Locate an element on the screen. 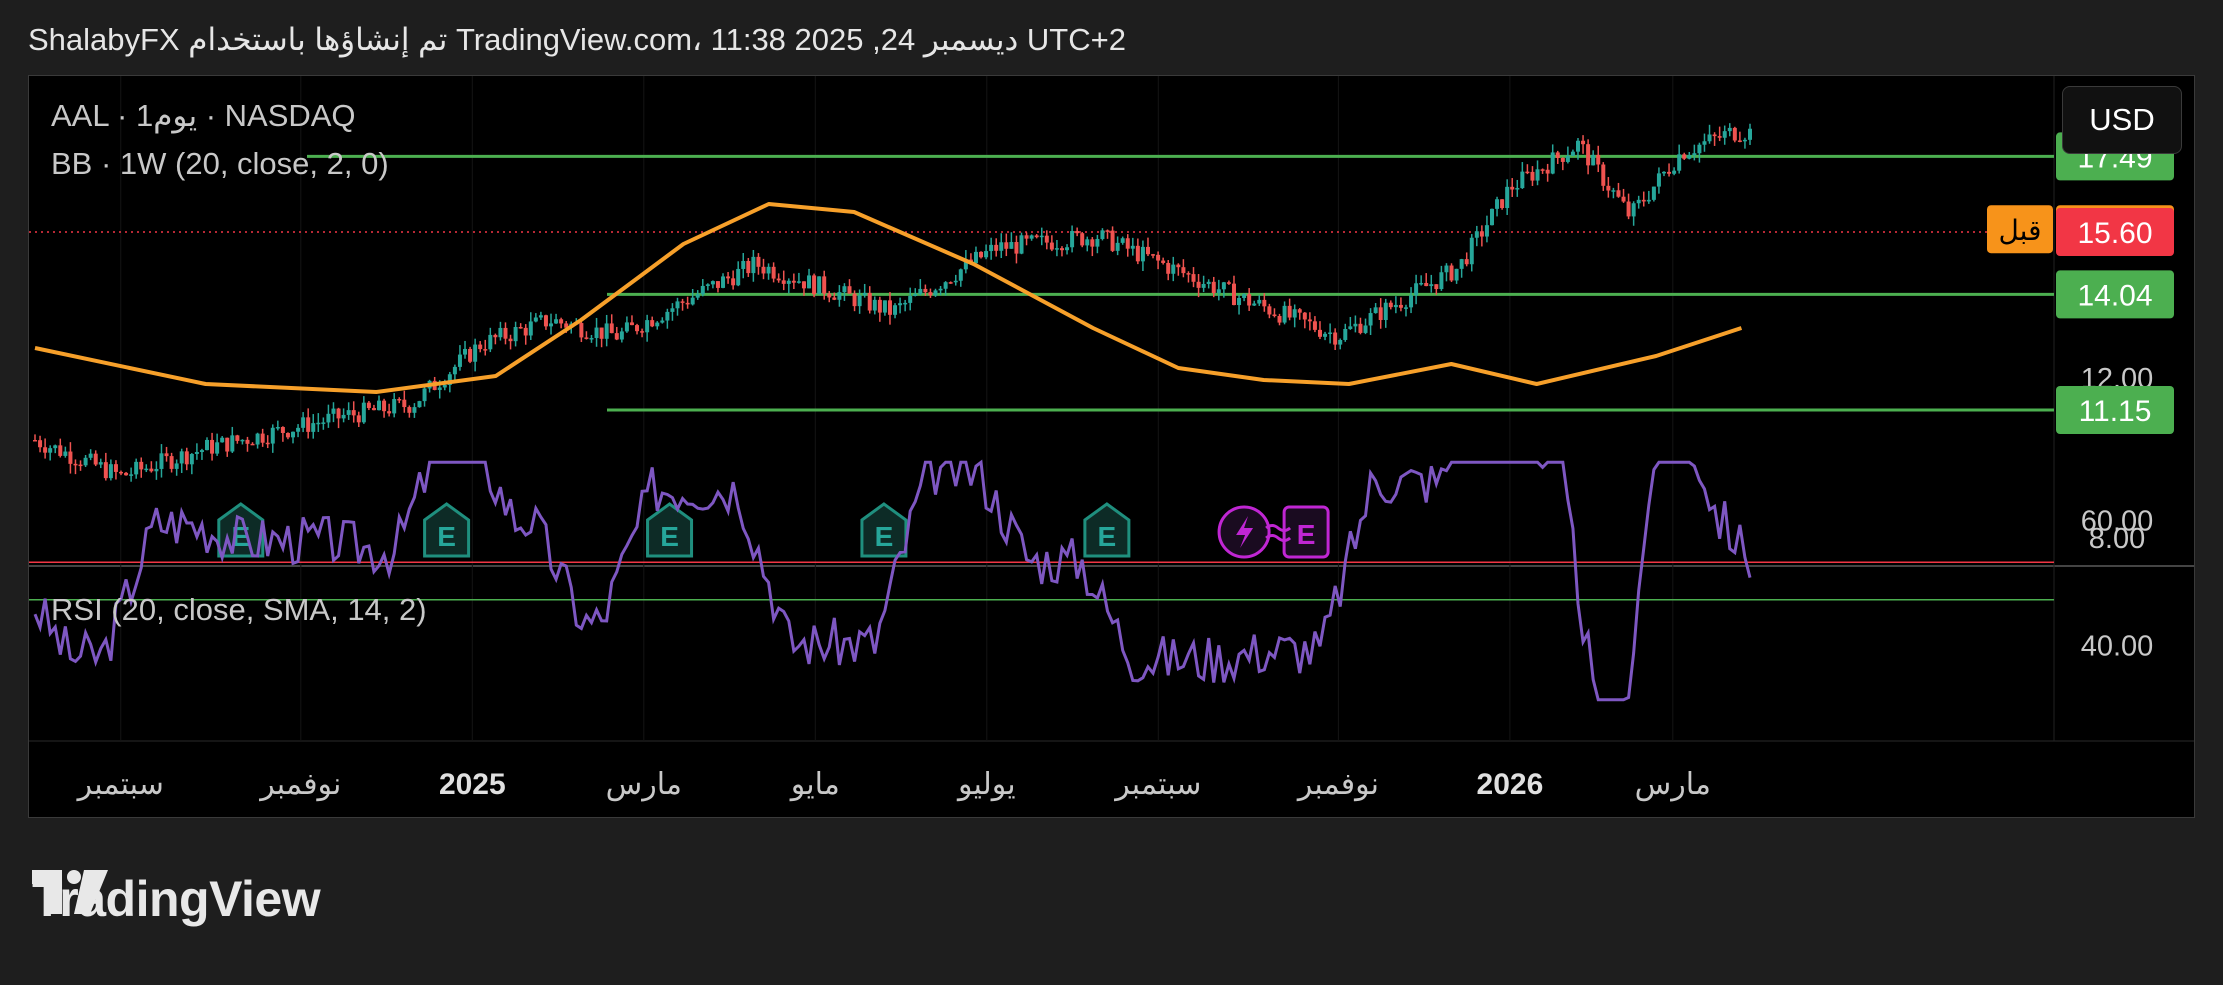  currency-button: USD is located at coordinates (2122, 120).